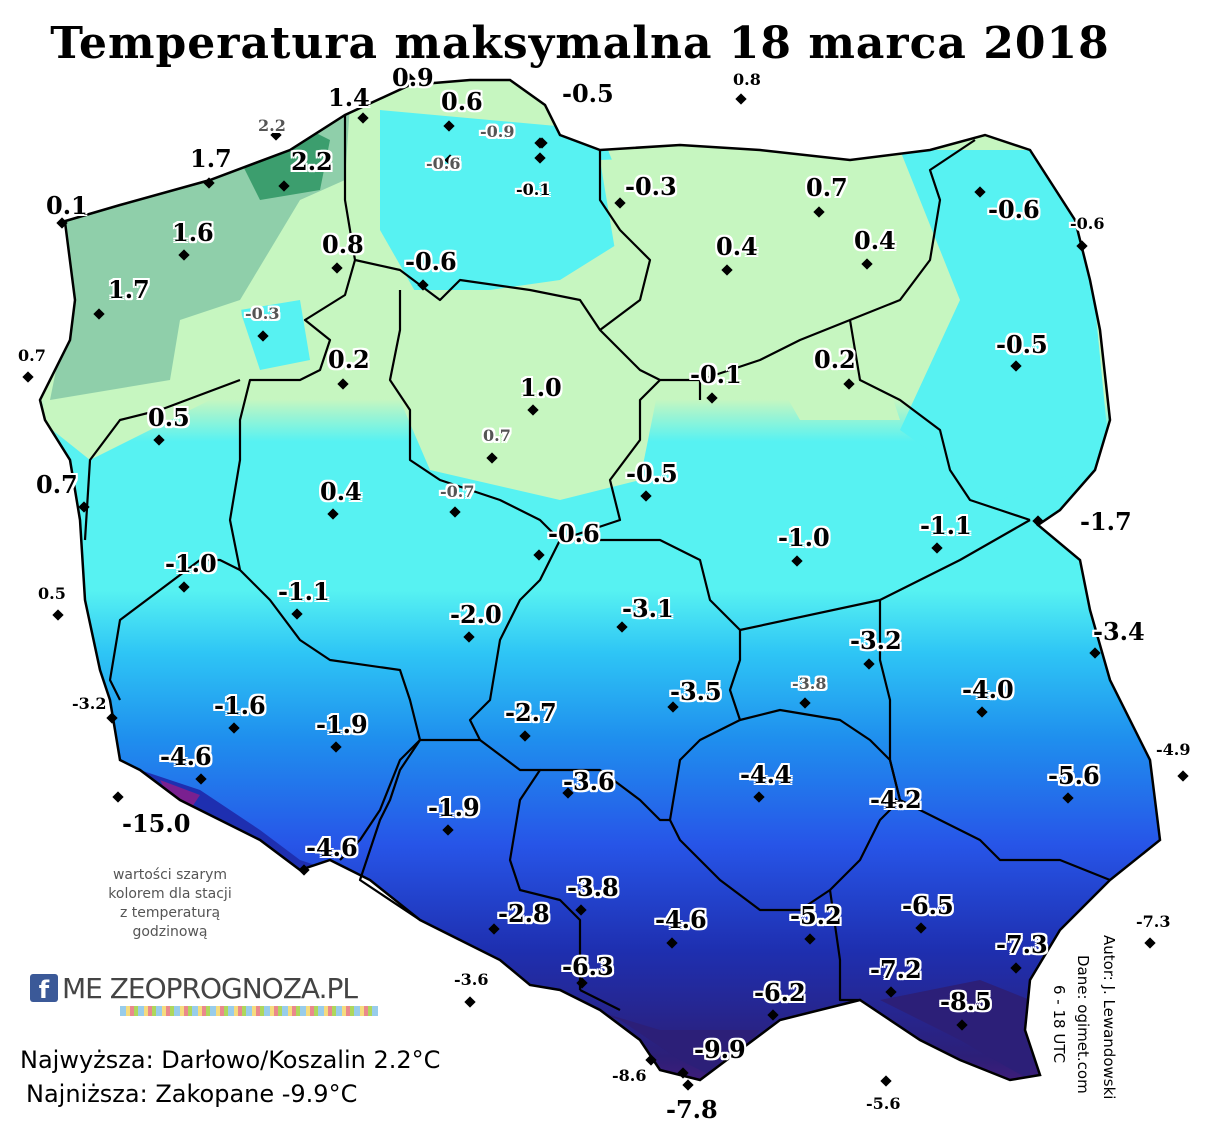 The height and width of the screenshot is (1136, 1208). Describe the element at coordinates (988, 689) in the screenshot. I see `station-temperature-label: -4.0` at that location.